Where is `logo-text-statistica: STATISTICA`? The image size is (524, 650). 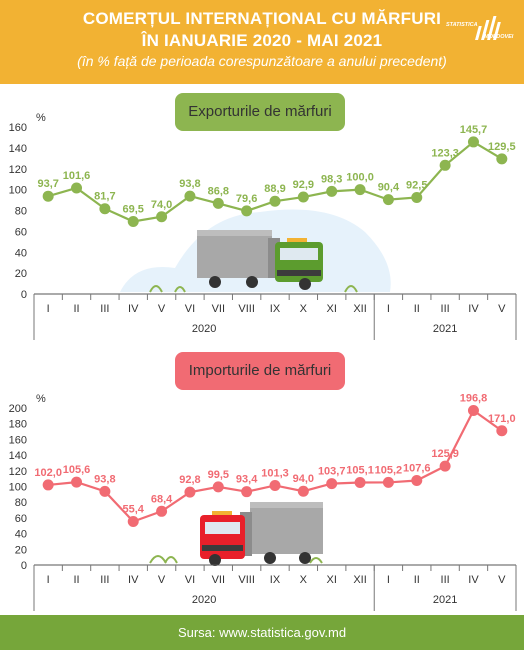
logo-text-statistica: STATISTICA is located at coordinates (462, 25).